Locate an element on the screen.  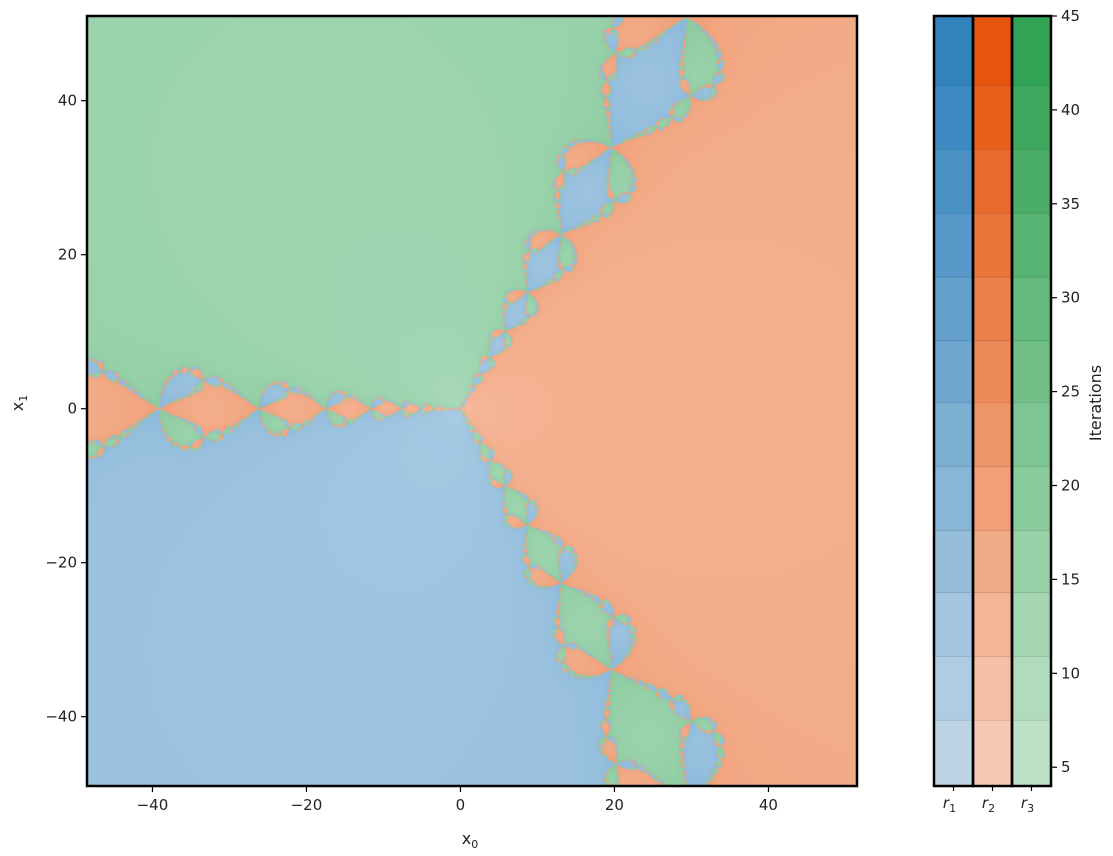
colorbar-column-label: r1 is located at coordinates (949, 804).